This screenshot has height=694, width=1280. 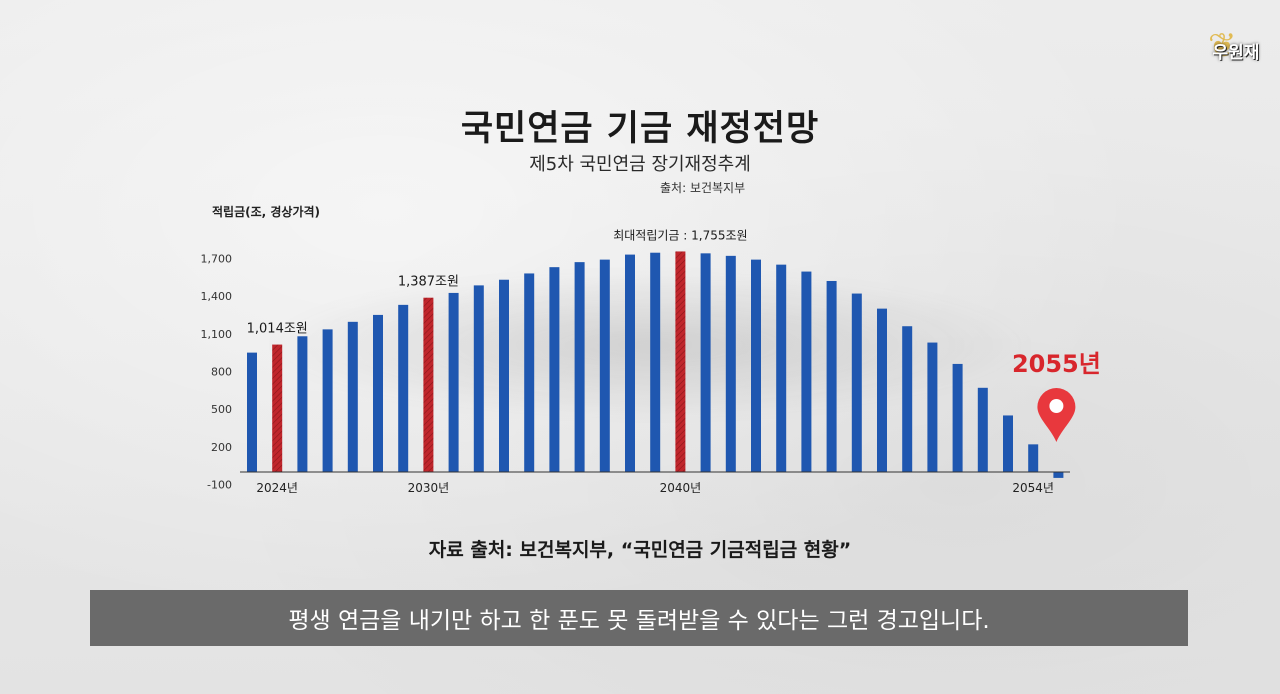 I want to click on channel-logo: ❦ 우원재, so click(x=1236, y=49).